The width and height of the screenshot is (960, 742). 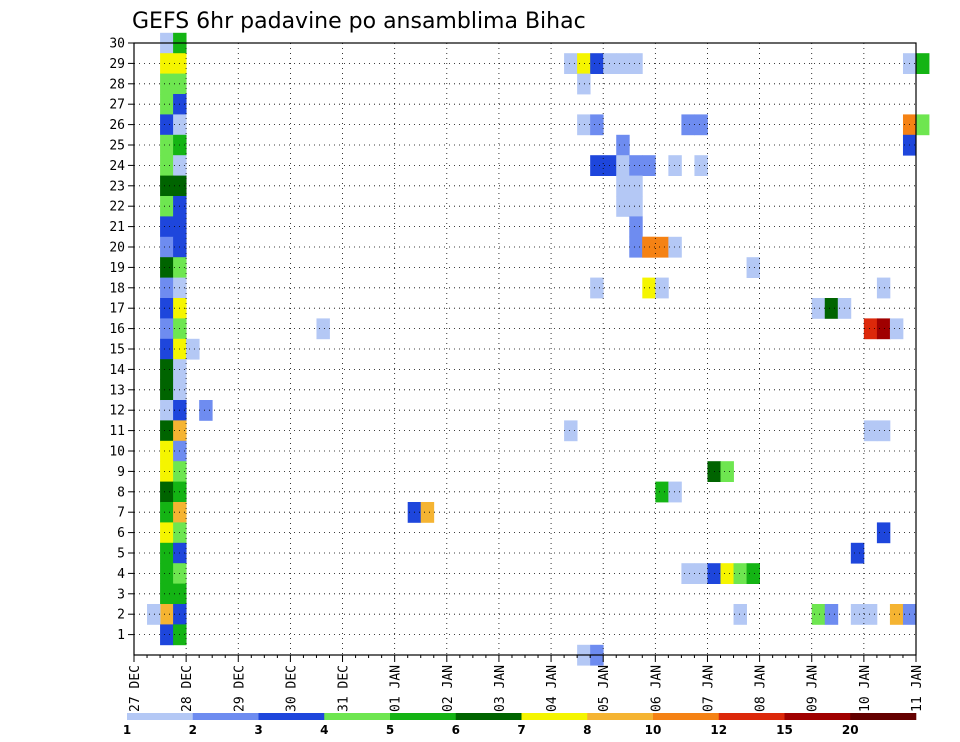 I want to click on chart-title: GEFS 6hr padavine po ansamblima Bihac, so click(x=359, y=21).